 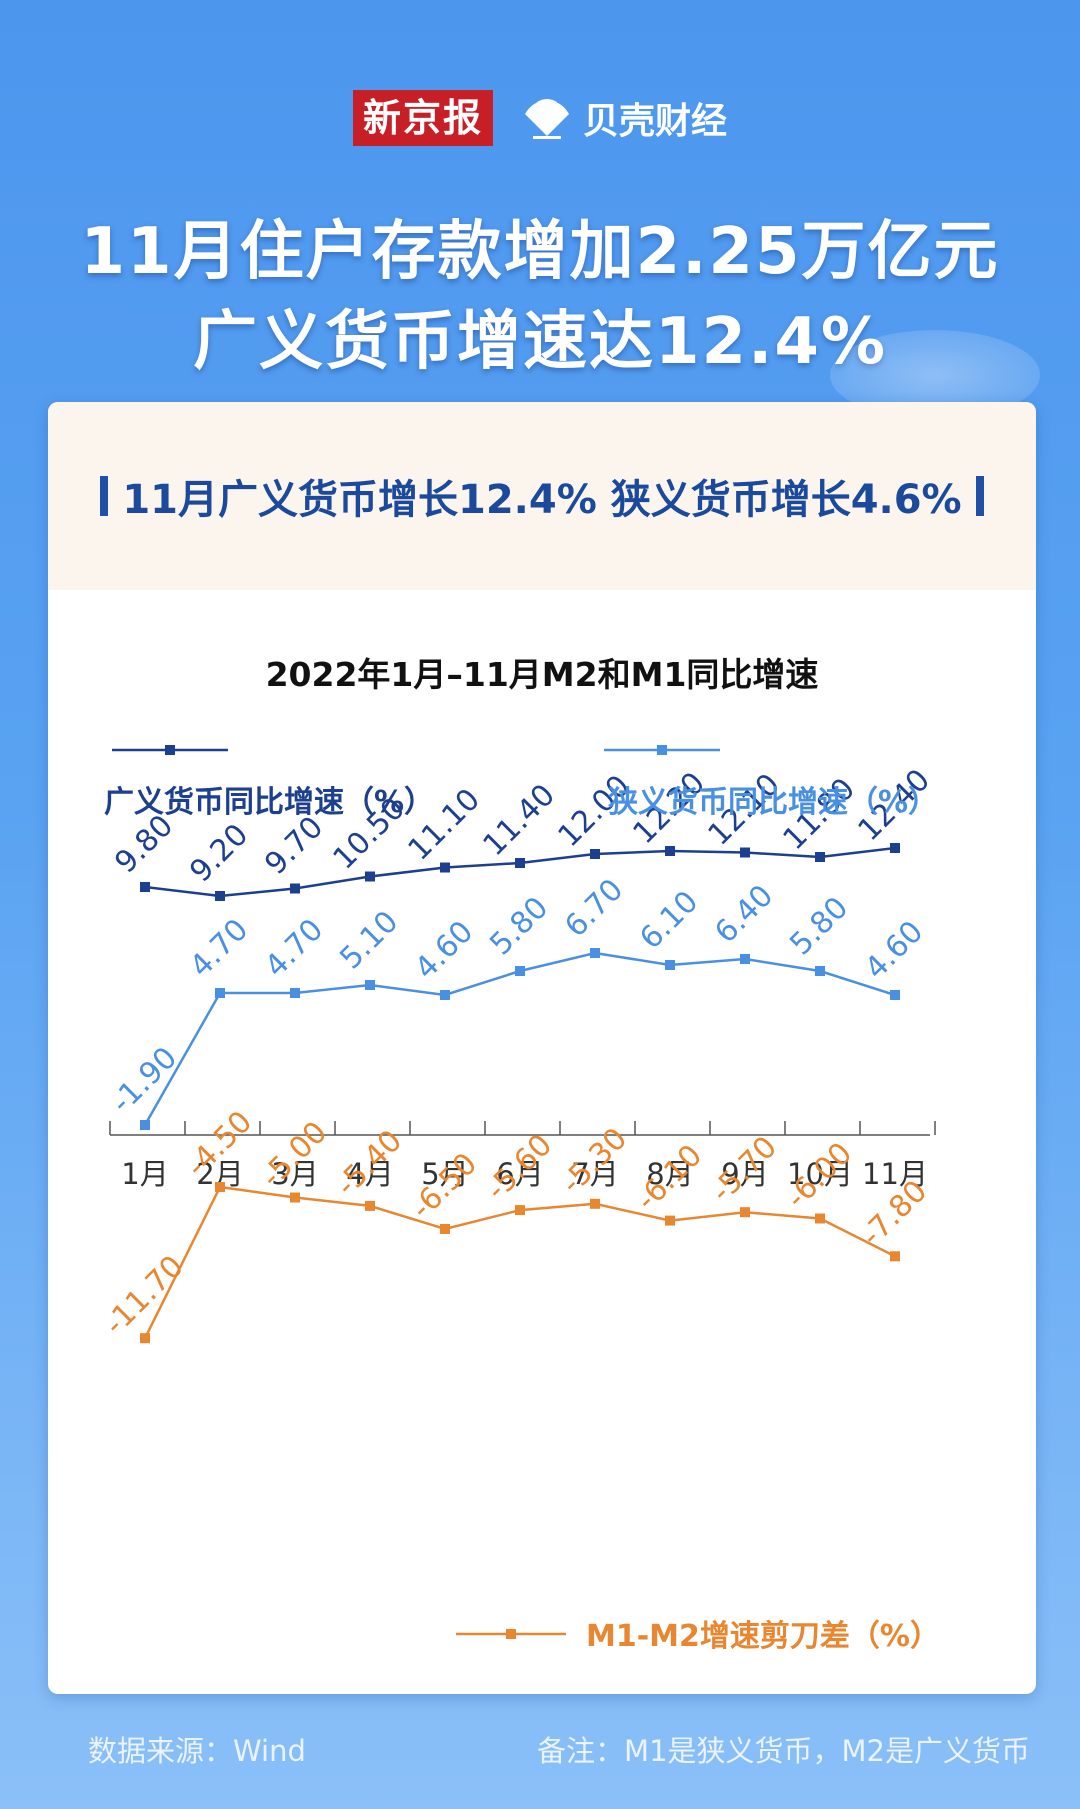 What do you see at coordinates (104, 496) in the screenshot?
I see `subheading-bar-left` at bounding box center [104, 496].